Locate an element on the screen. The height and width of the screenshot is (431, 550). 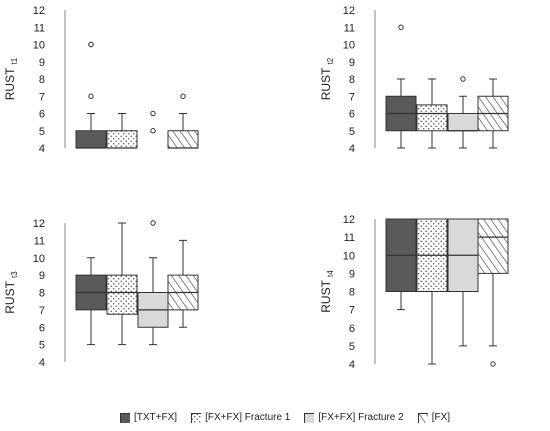
y-axis-label: RUST t2 is located at coordinates (327, 78).